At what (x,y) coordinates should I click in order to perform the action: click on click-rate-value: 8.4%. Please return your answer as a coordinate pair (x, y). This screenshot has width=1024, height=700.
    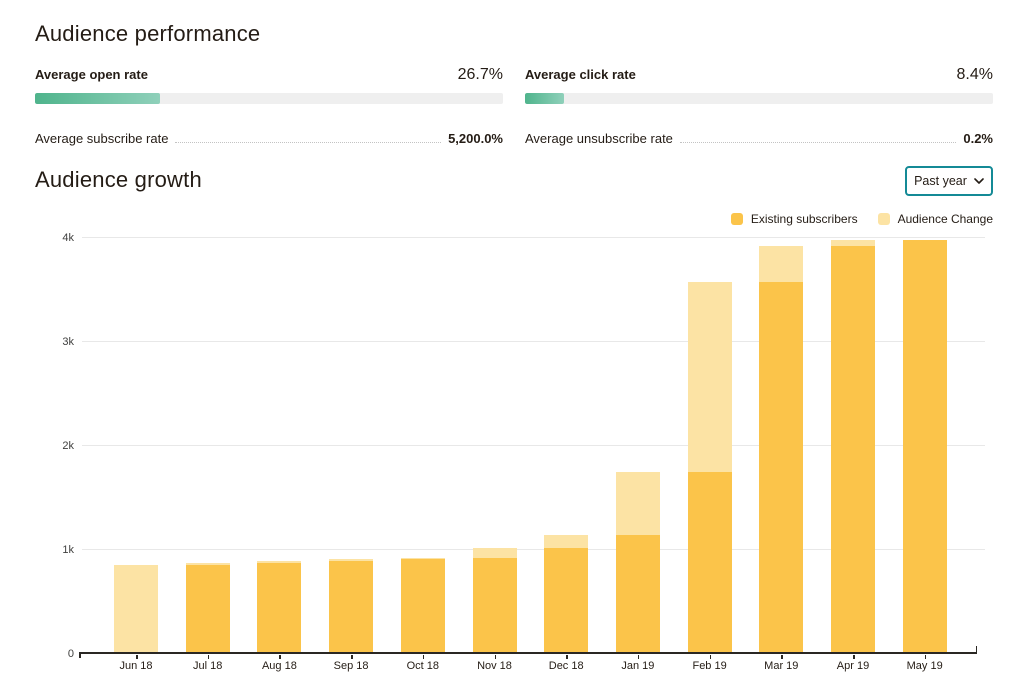
    Looking at the image, I should click on (974, 74).